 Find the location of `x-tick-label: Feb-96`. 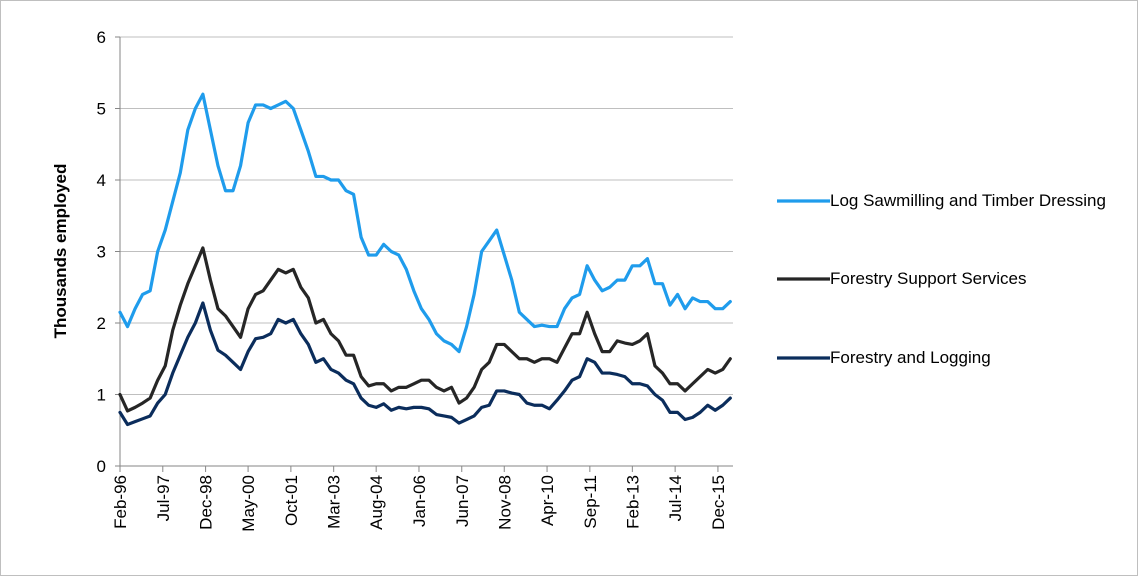

x-tick-label: Feb-96 is located at coordinates (120, 502).